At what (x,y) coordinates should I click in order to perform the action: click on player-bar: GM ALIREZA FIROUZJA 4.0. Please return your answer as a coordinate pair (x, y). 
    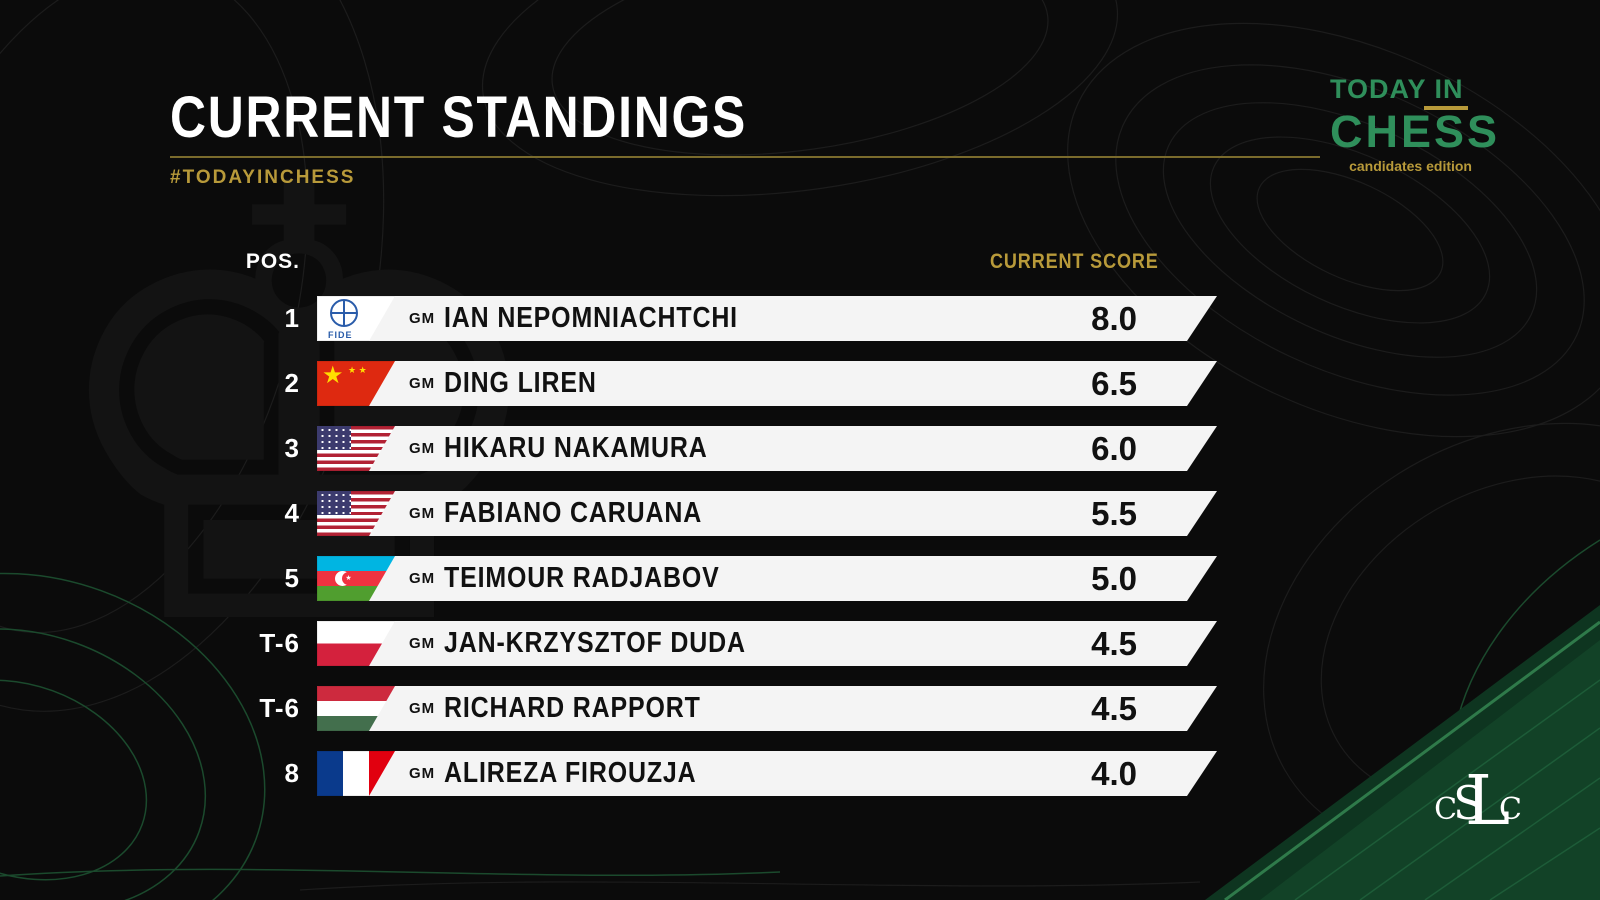
    Looking at the image, I should click on (767, 773).